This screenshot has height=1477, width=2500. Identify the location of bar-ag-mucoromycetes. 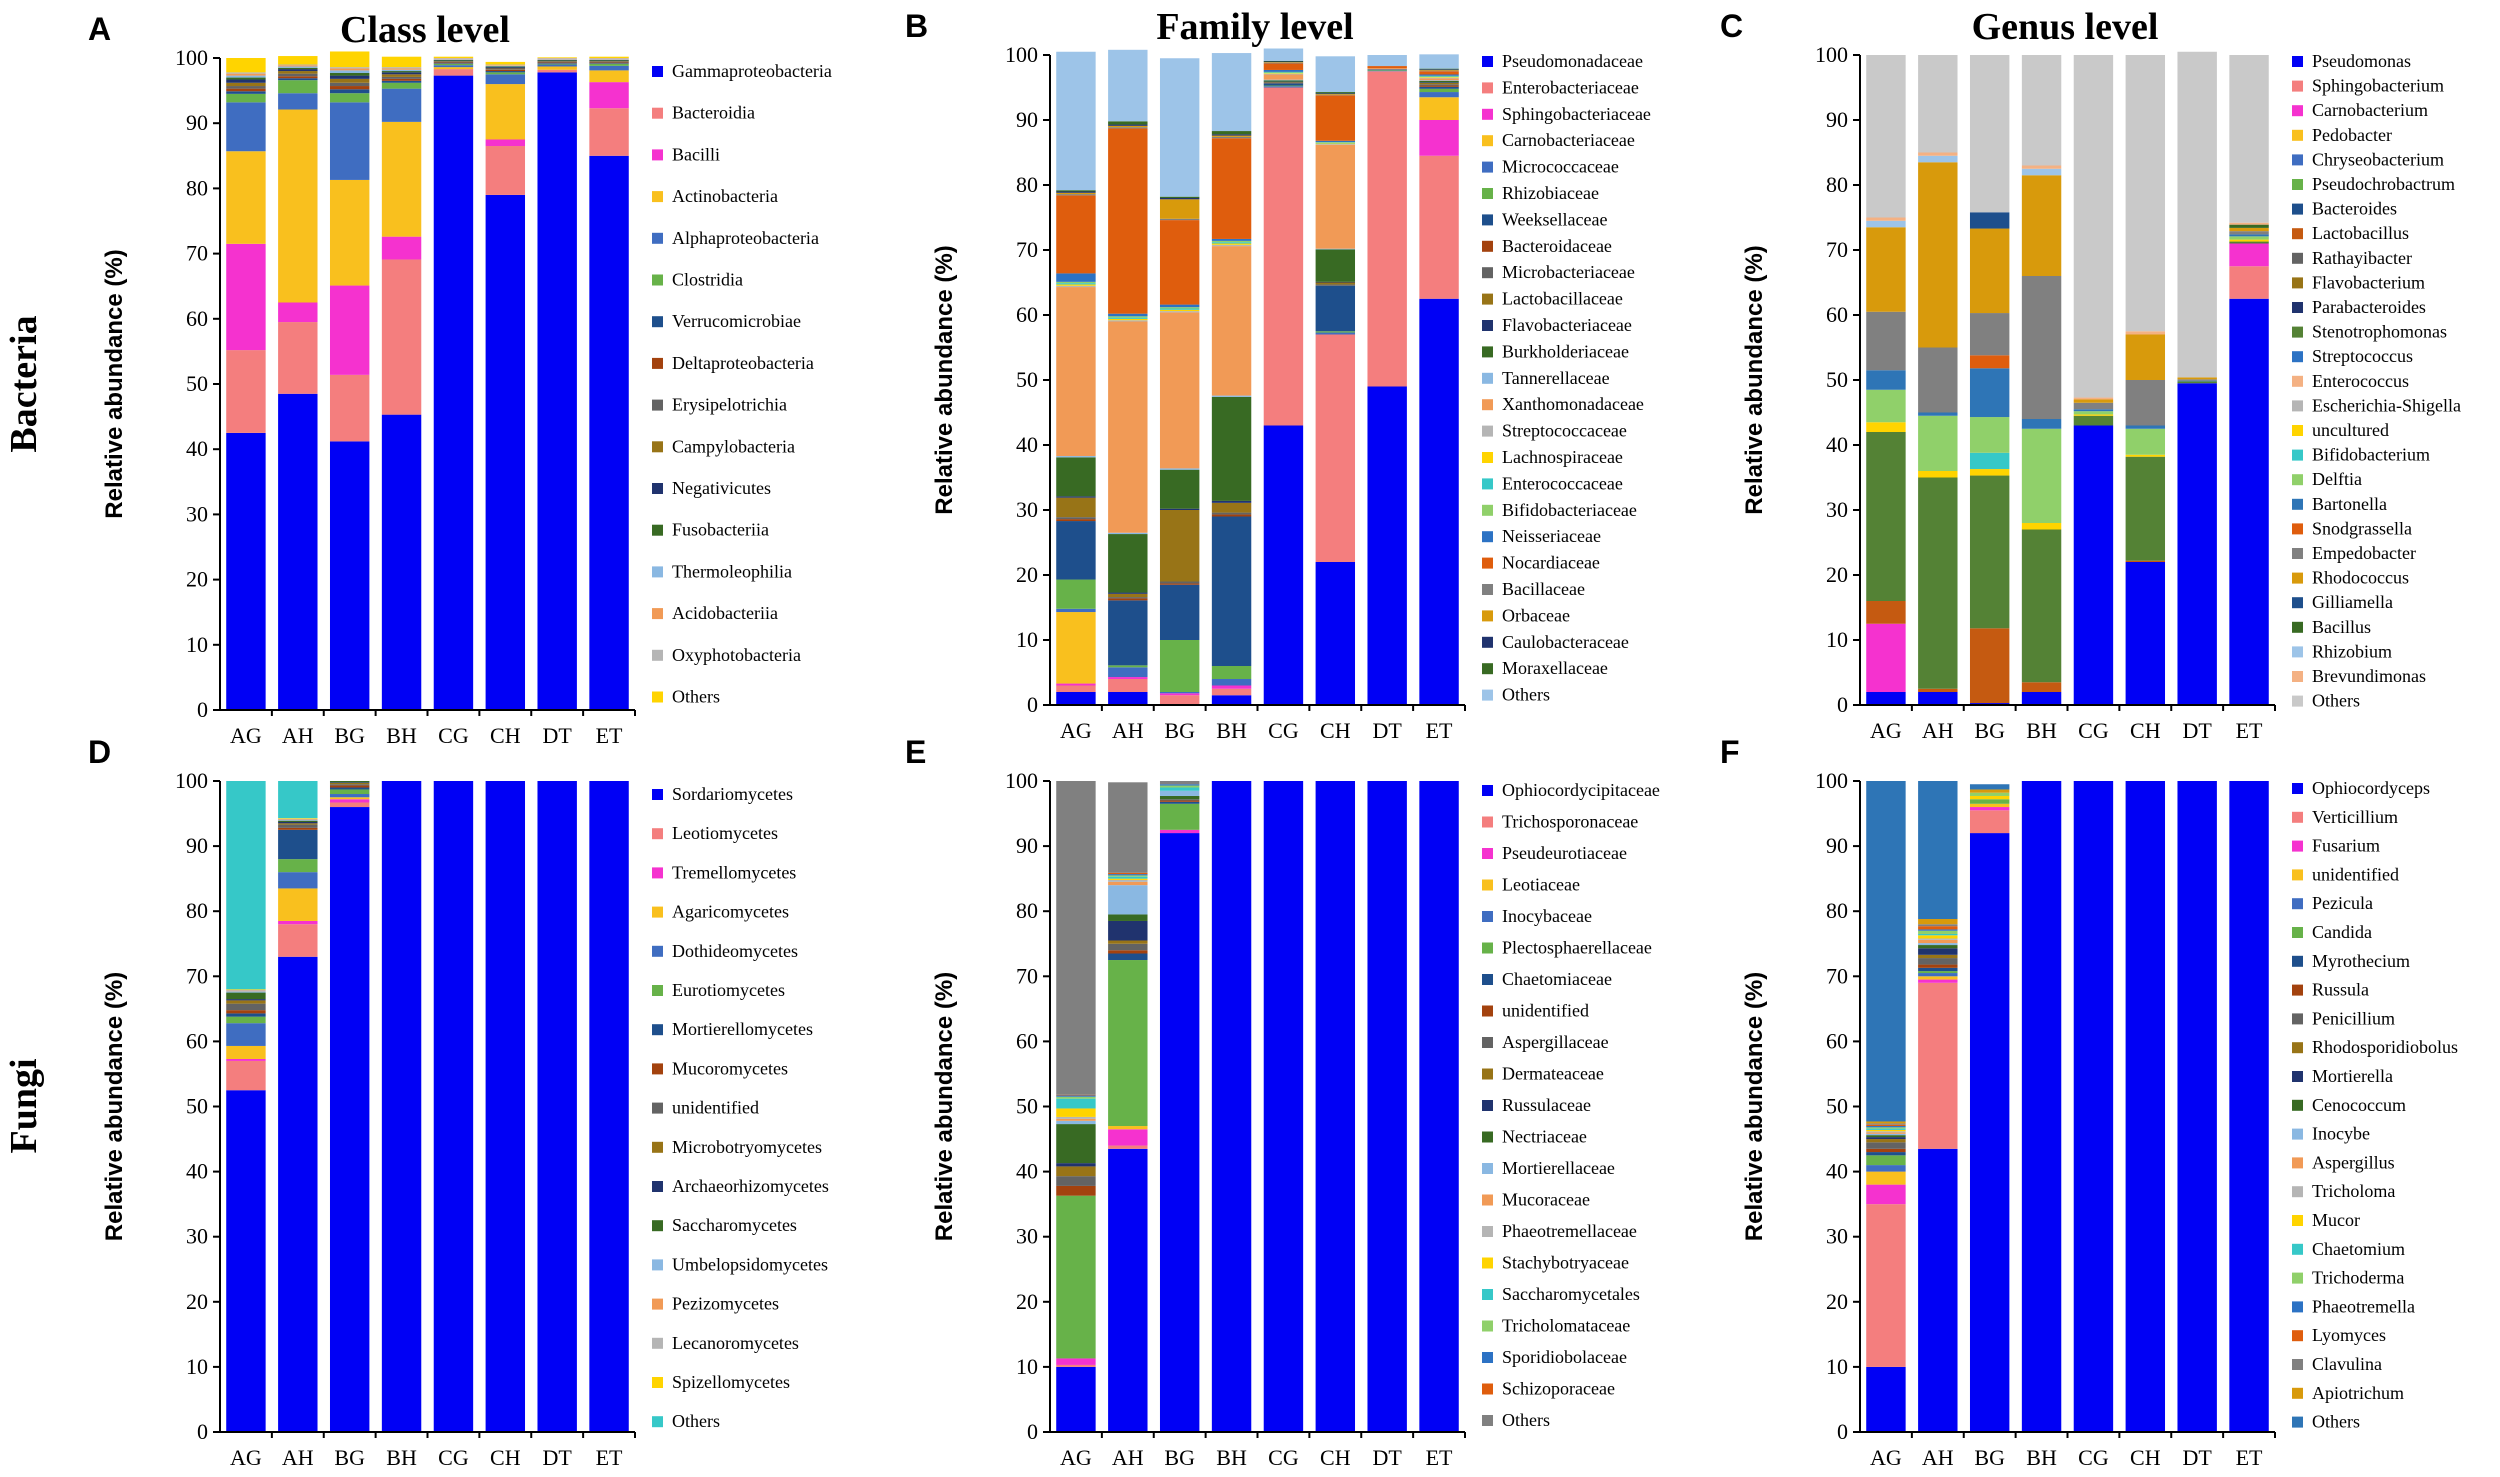
(246, 1012).